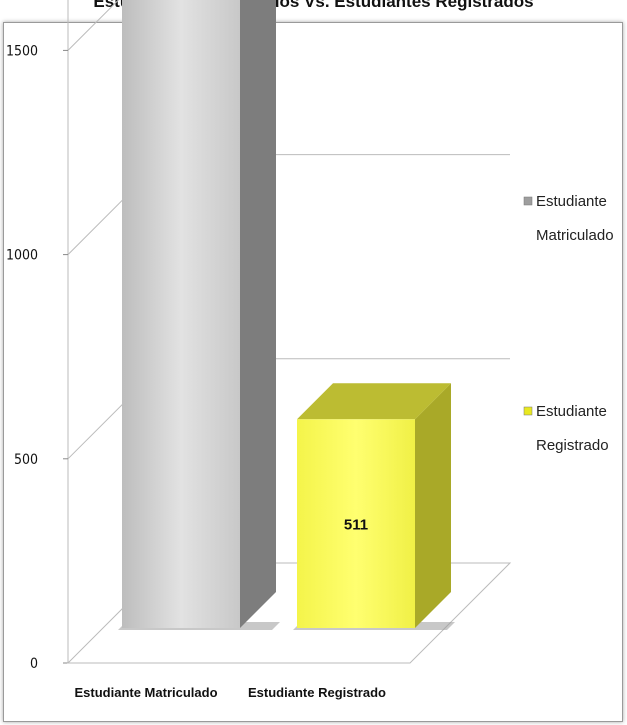  What do you see at coordinates (572, 445) in the screenshot?
I see `legend-label-1-1: Registrado` at bounding box center [572, 445].